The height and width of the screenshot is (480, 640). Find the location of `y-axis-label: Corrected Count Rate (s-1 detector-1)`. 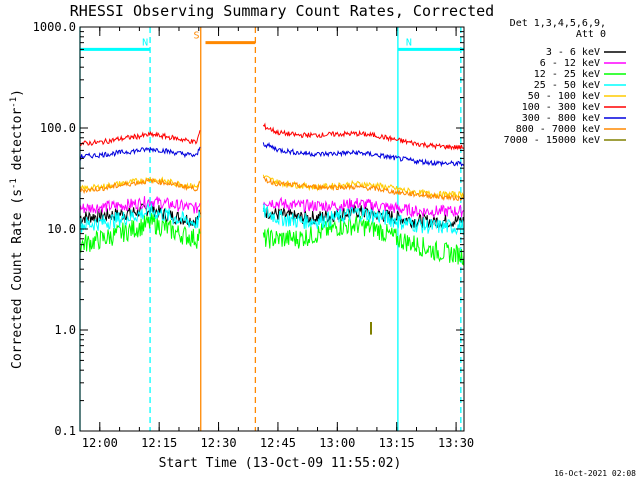

y-axis-label: Corrected Count Rate (s-1 detector-1) is located at coordinates (17, 229).